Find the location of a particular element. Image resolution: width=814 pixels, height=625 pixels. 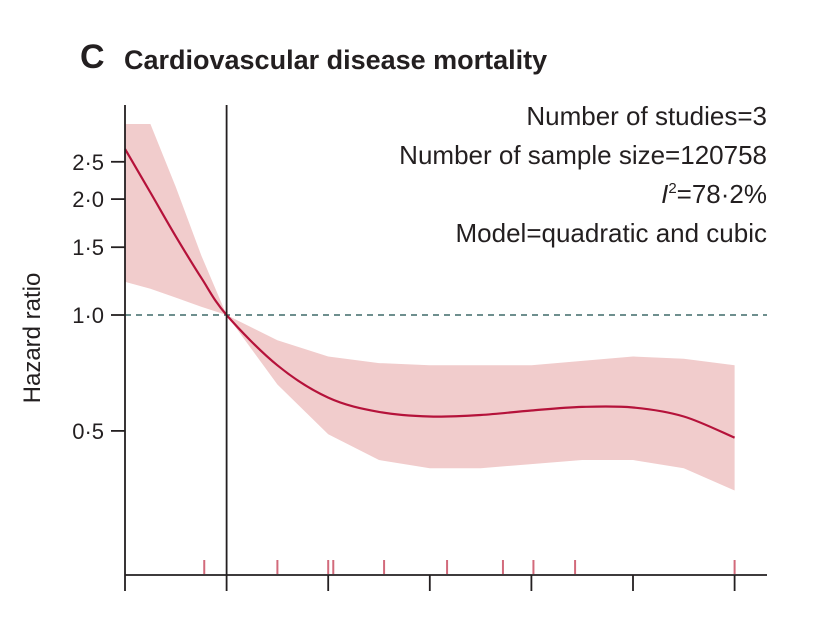

annotation-i-letter: I is located at coordinates (664, 194).